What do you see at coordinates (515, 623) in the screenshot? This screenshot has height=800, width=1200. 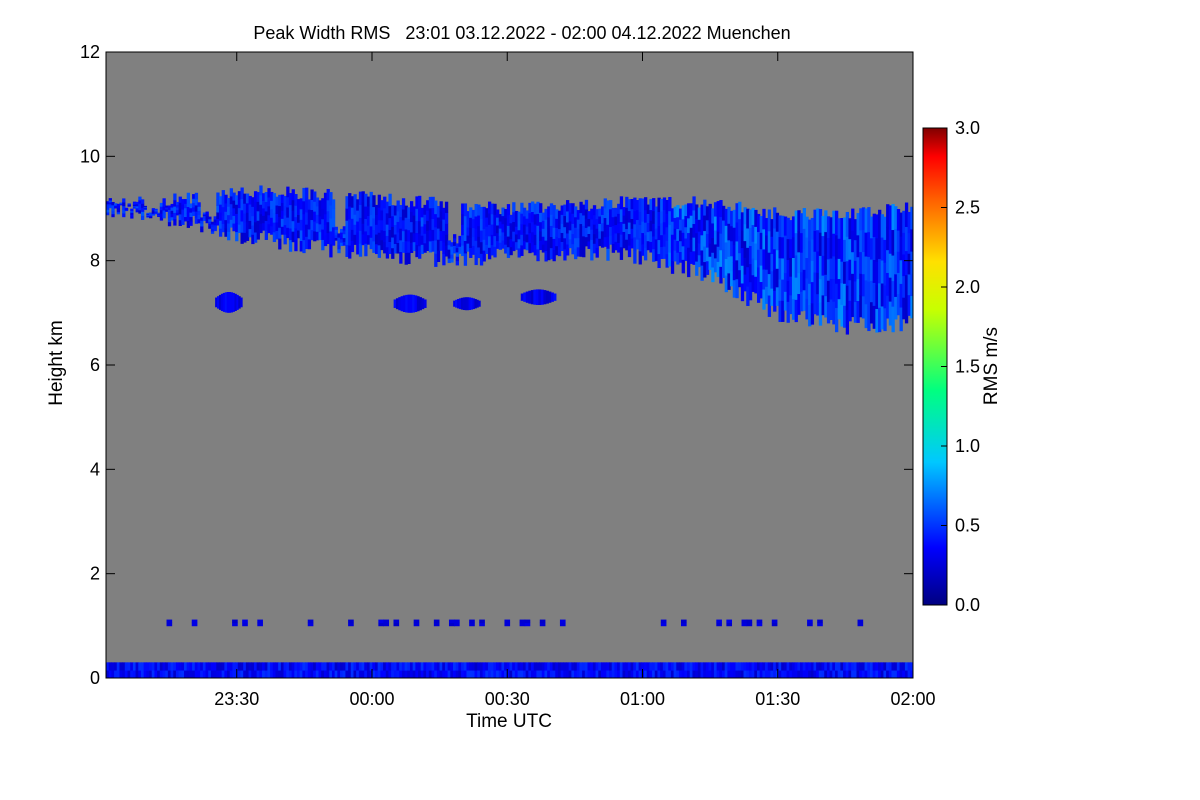 I see `echo-sparse-echoes` at bounding box center [515, 623].